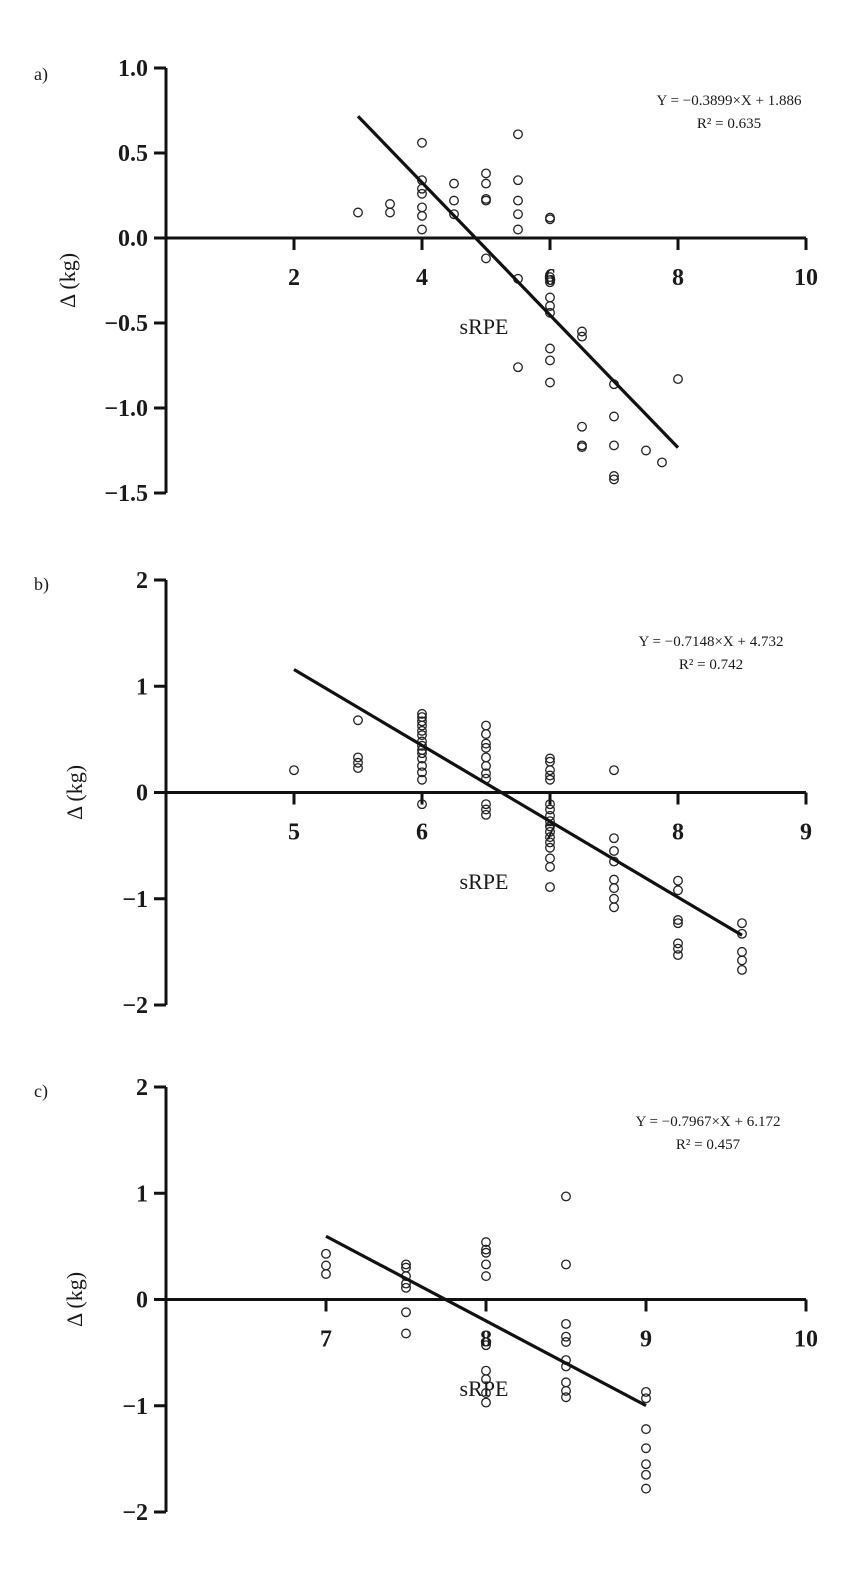 This screenshot has width=858, height=1573. Describe the element at coordinates (678, 278) in the screenshot. I see `x-tick-label: 8` at that location.